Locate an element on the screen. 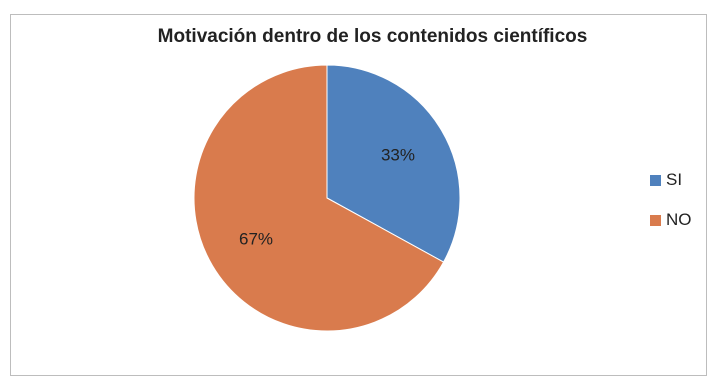  data-label-no: 67% is located at coordinates (256, 238).